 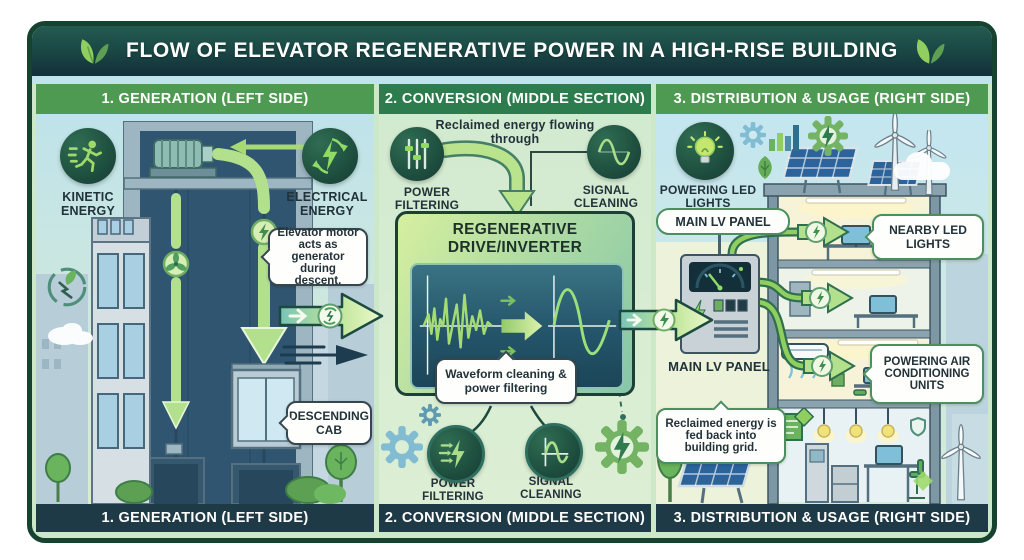 What do you see at coordinates (927, 374) in the screenshot?
I see `powering-ac-bubble: POWERING AIR CONDITIONING UNITS` at bounding box center [927, 374].